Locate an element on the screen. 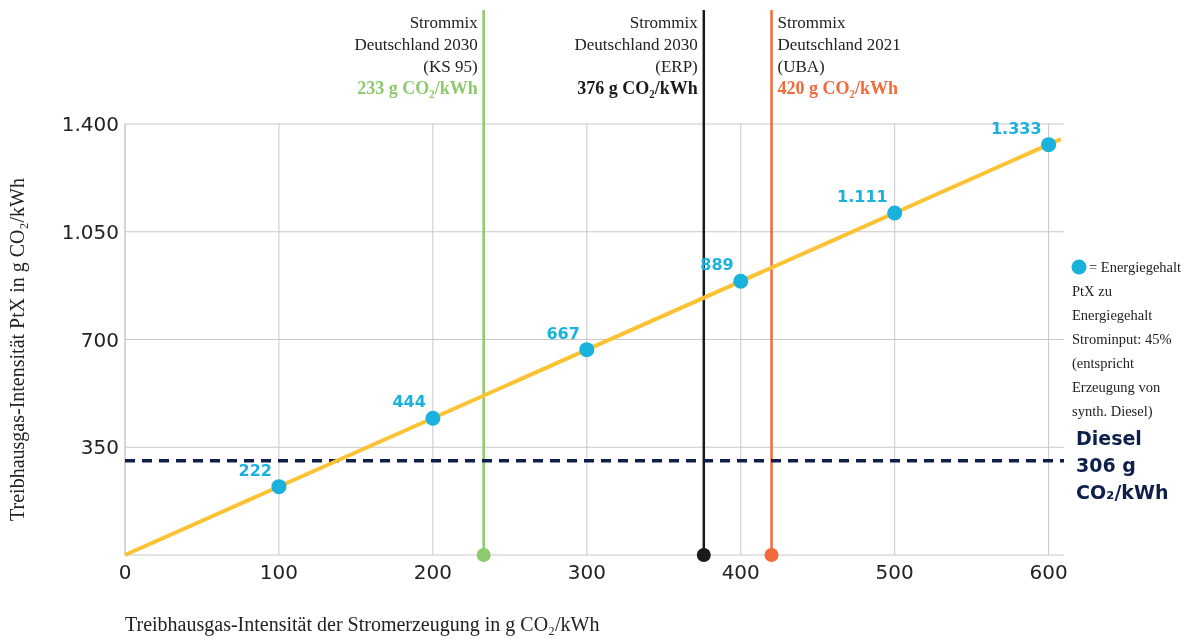  data-label: 222 is located at coordinates (255, 470).